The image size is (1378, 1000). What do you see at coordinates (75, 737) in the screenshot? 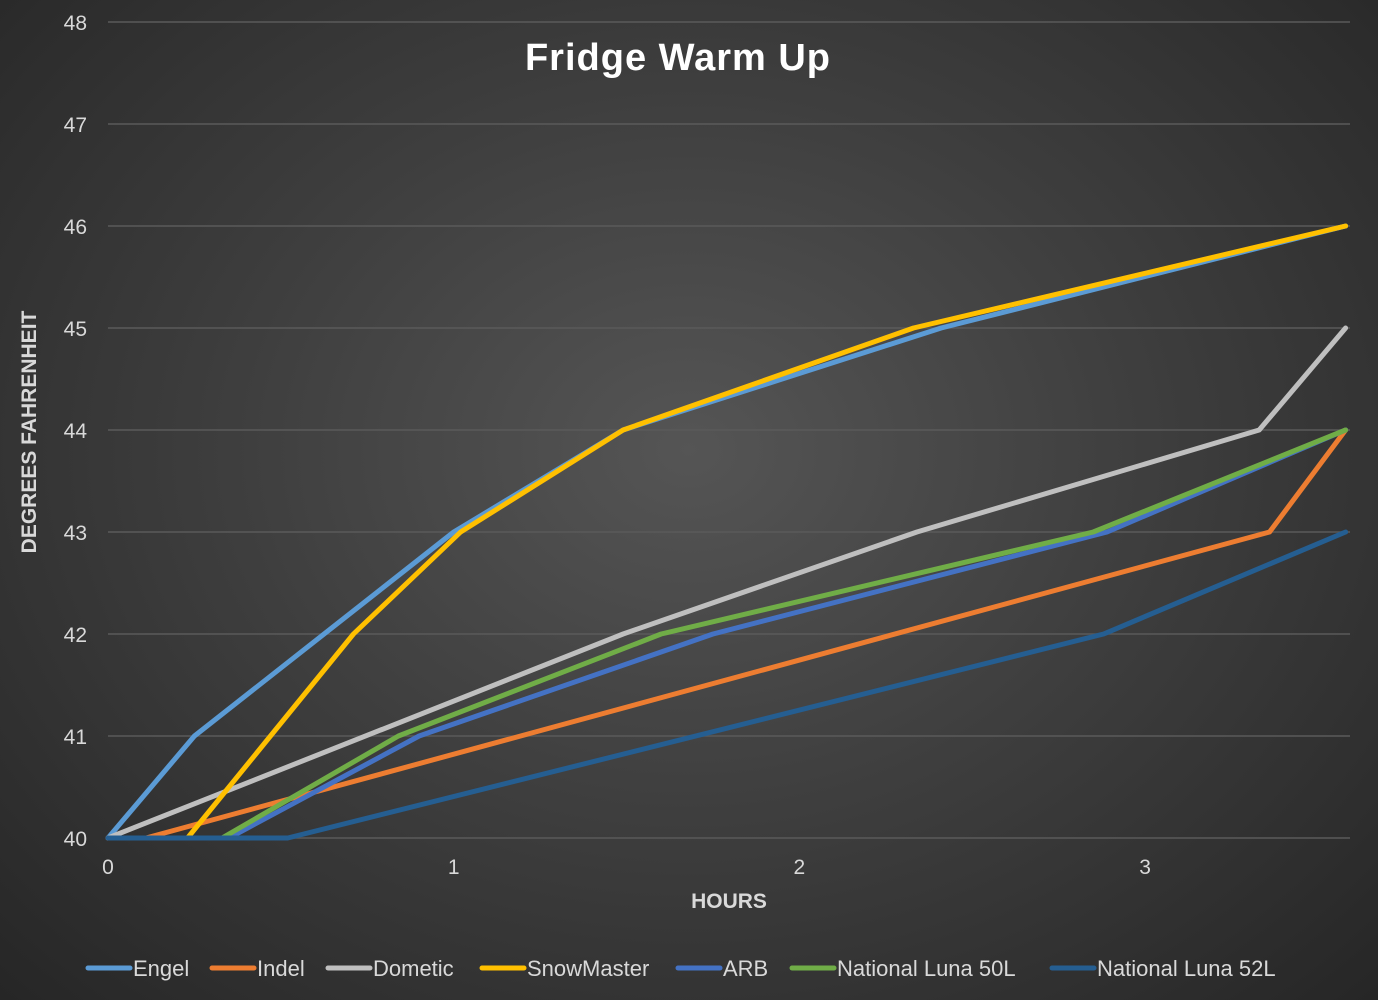
I see `y-tick-label: 41` at bounding box center [75, 737].